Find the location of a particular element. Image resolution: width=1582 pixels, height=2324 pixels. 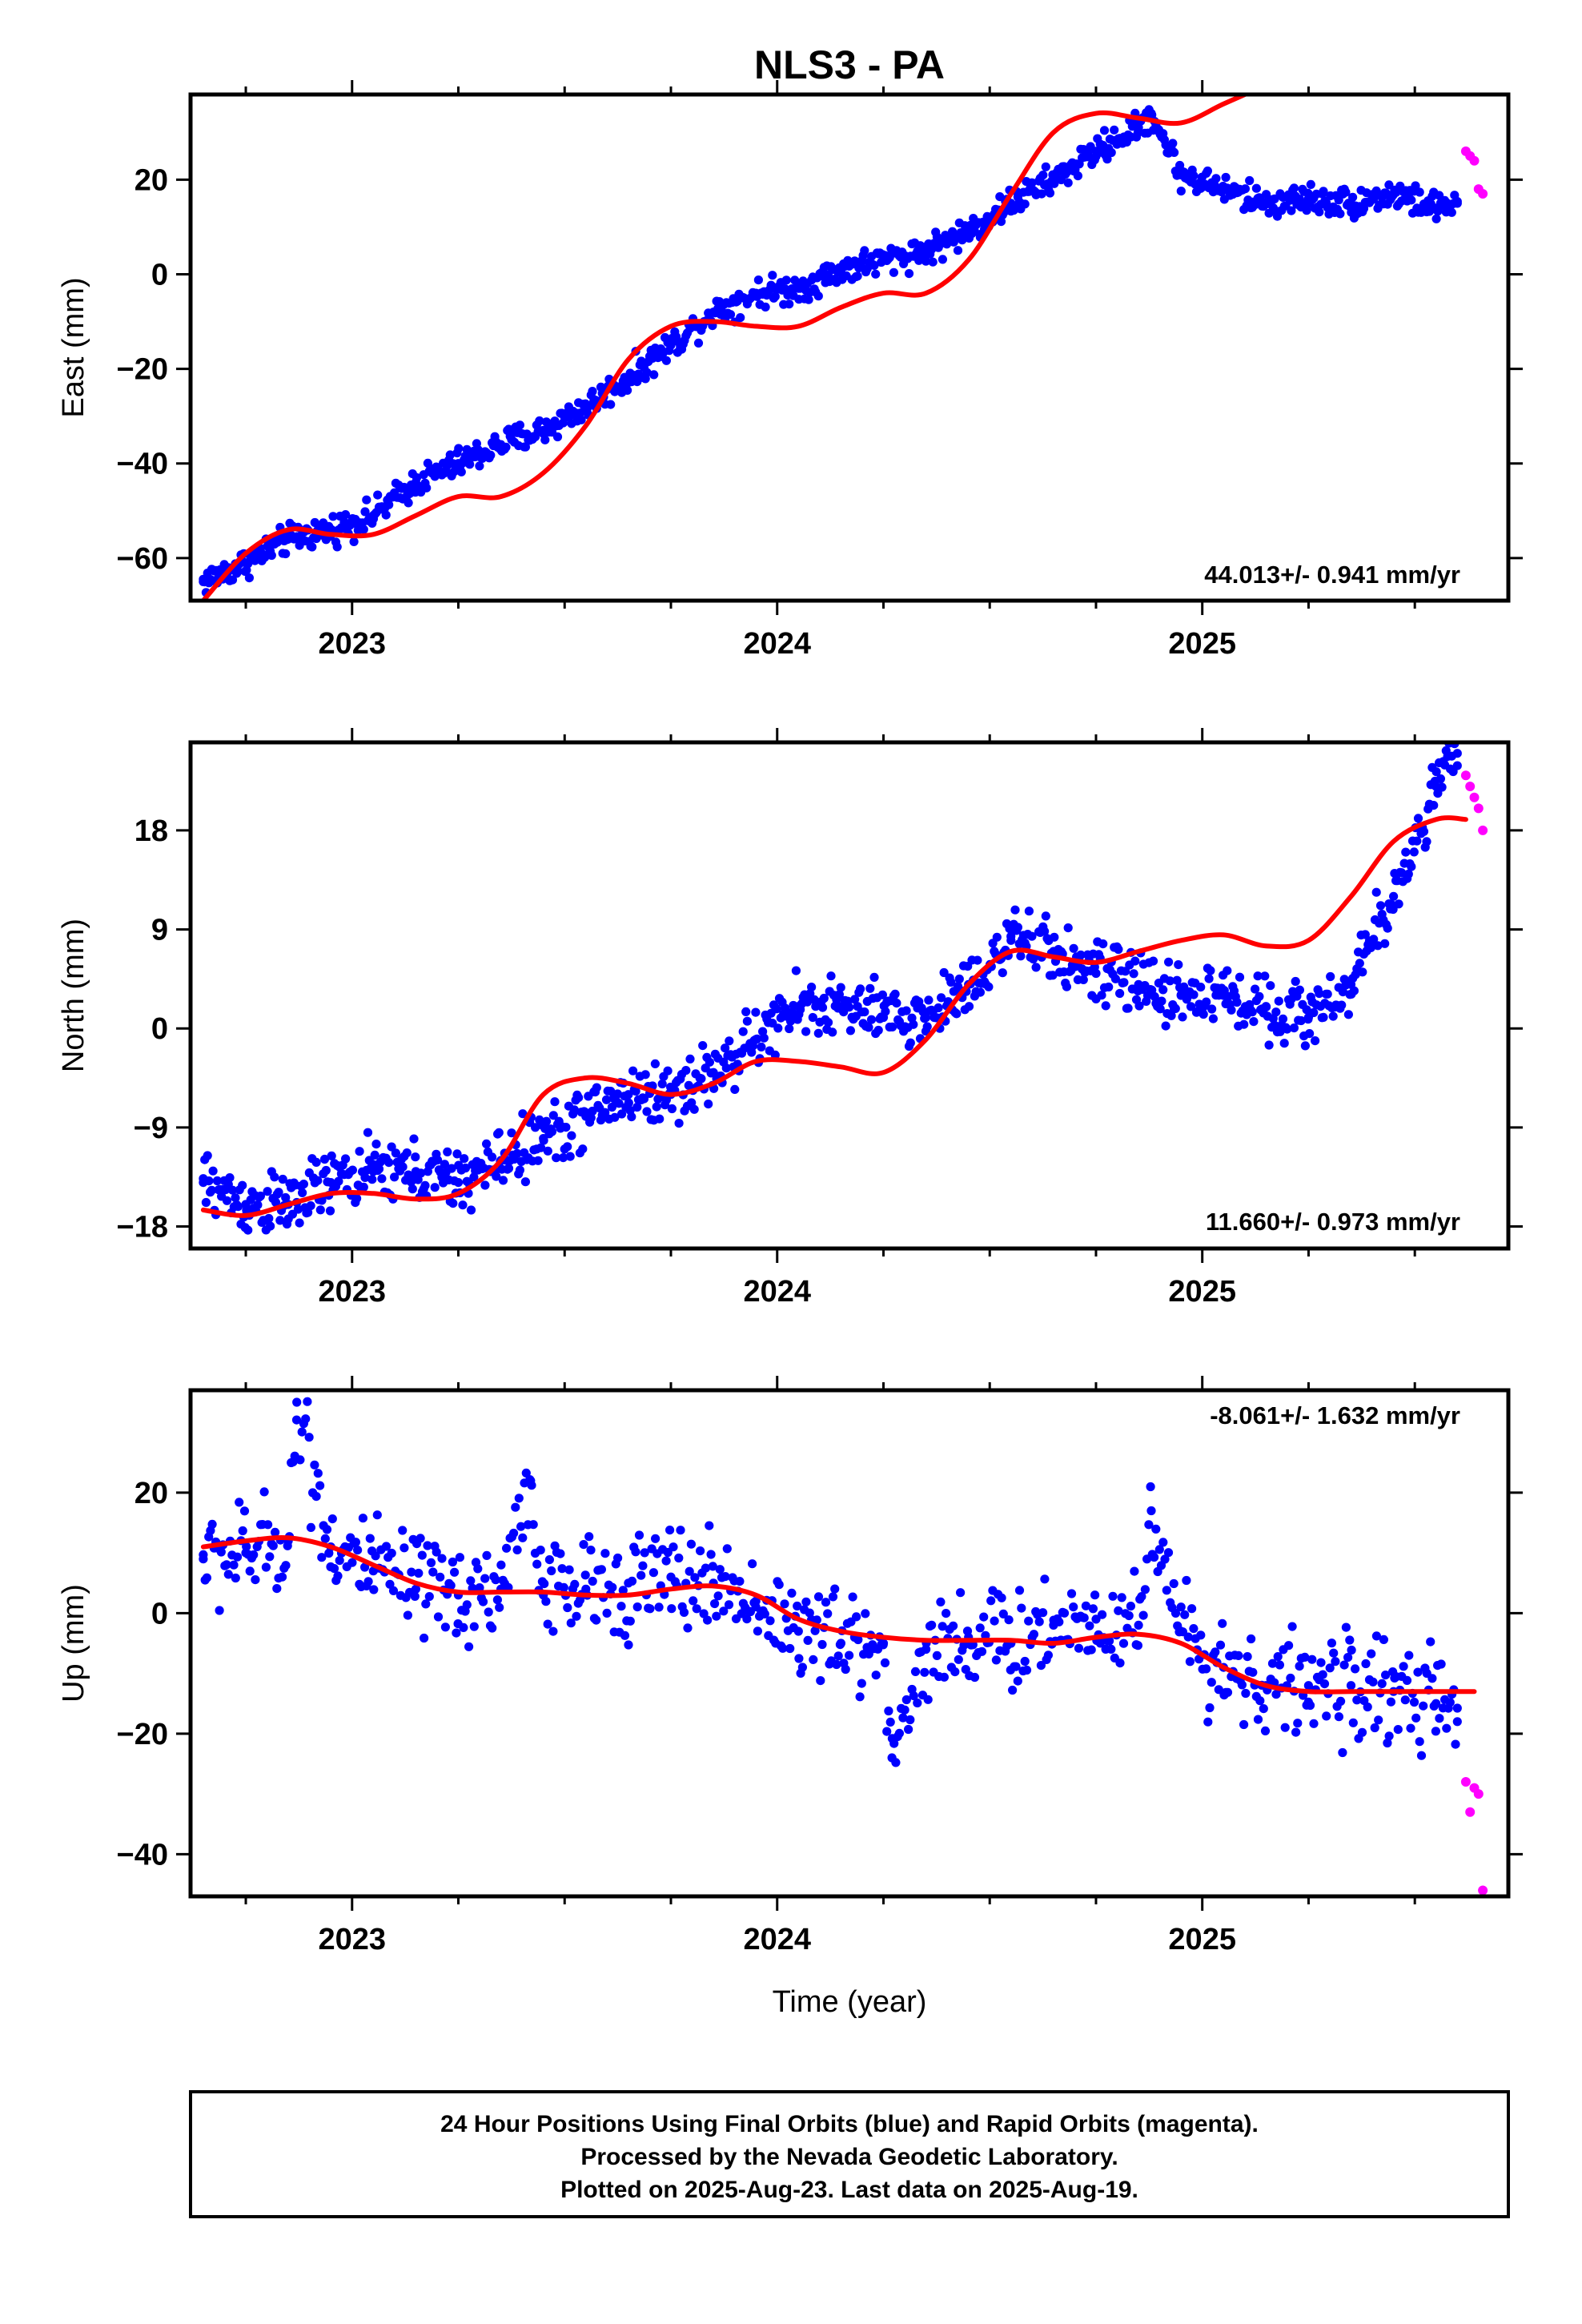

north-x-tick-label: 2023 is located at coordinates (352, 1292).